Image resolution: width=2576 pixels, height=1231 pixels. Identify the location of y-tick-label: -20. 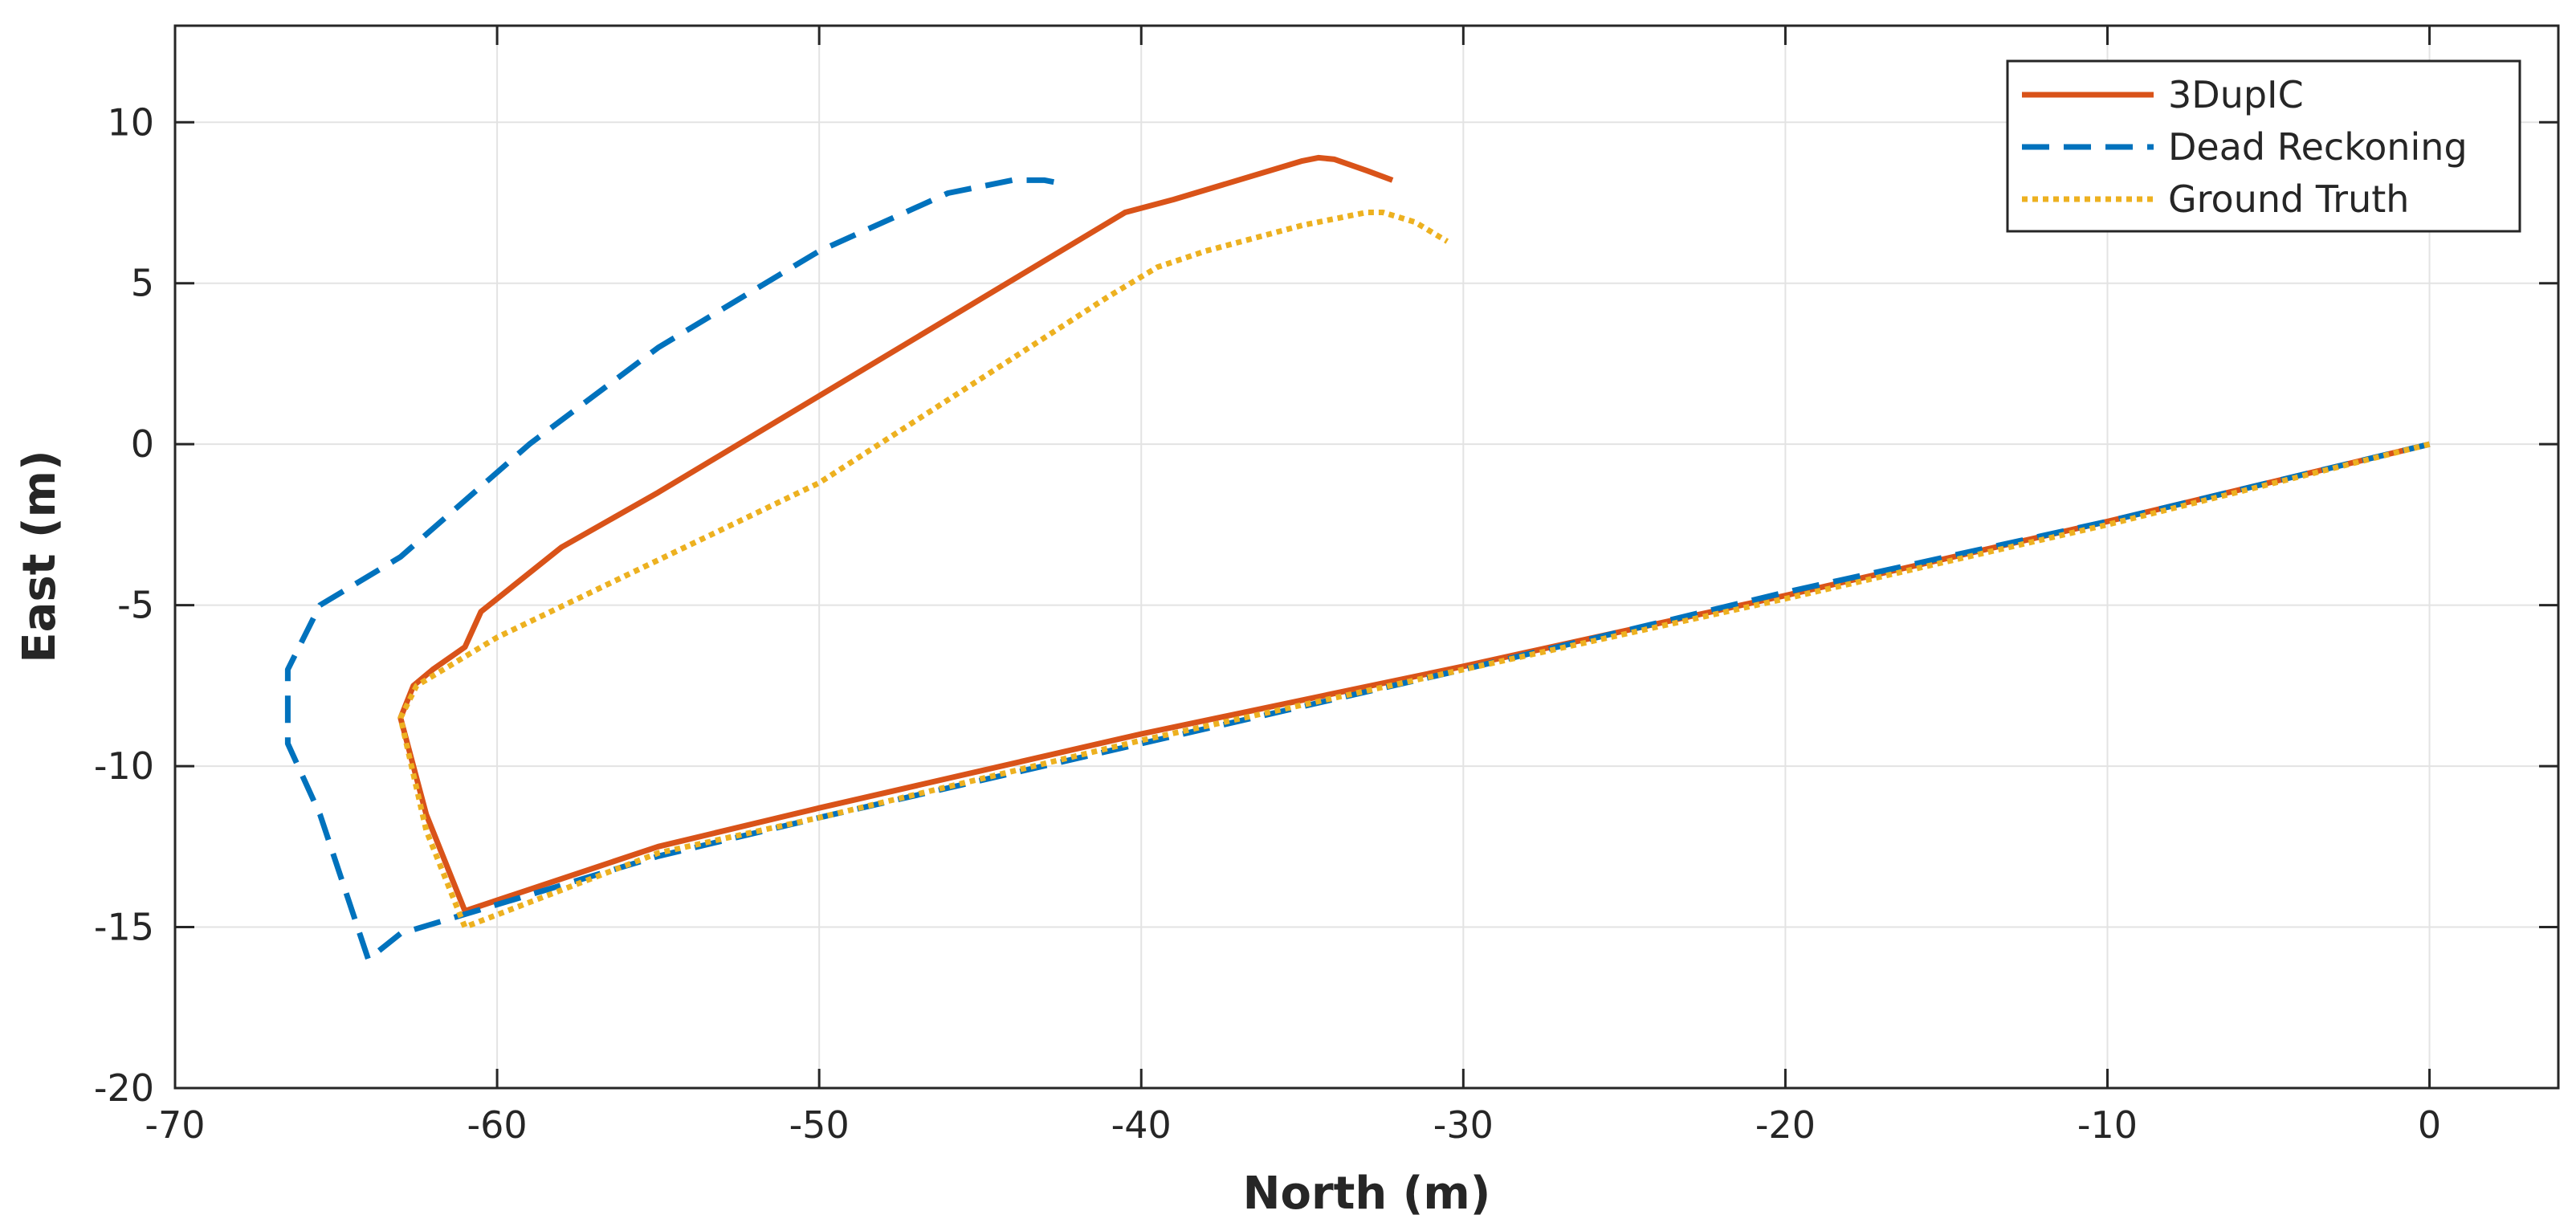
(124, 1088).